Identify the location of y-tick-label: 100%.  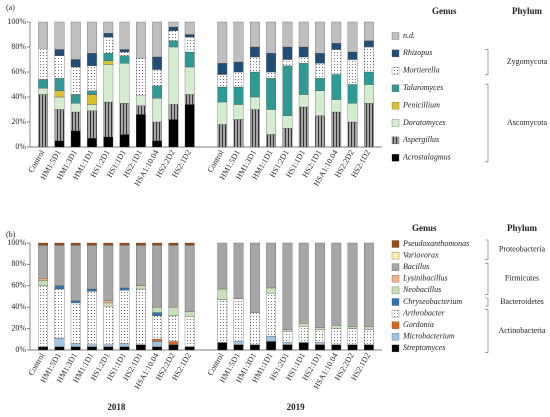
(16, 242).